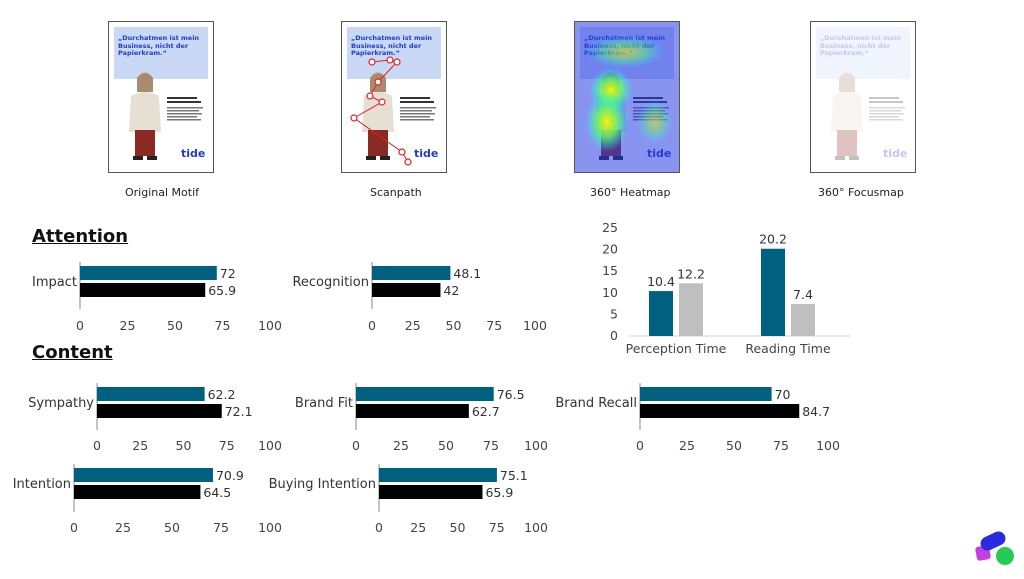 Image resolution: width=1024 pixels, height=579 pixels. I want to click on tick-label: 5, so click(614, 313).